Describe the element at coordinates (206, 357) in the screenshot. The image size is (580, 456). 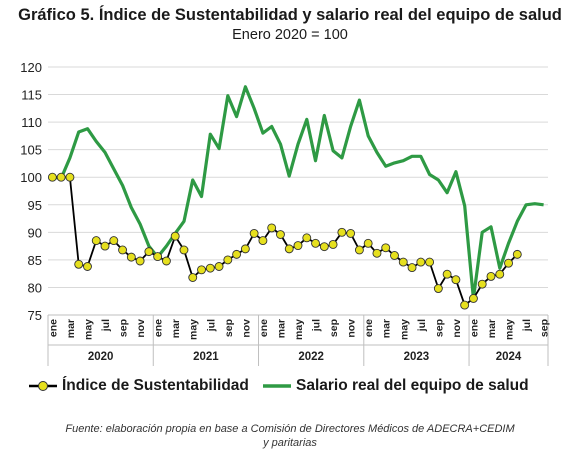
I see `year-label: 2021` at that location.